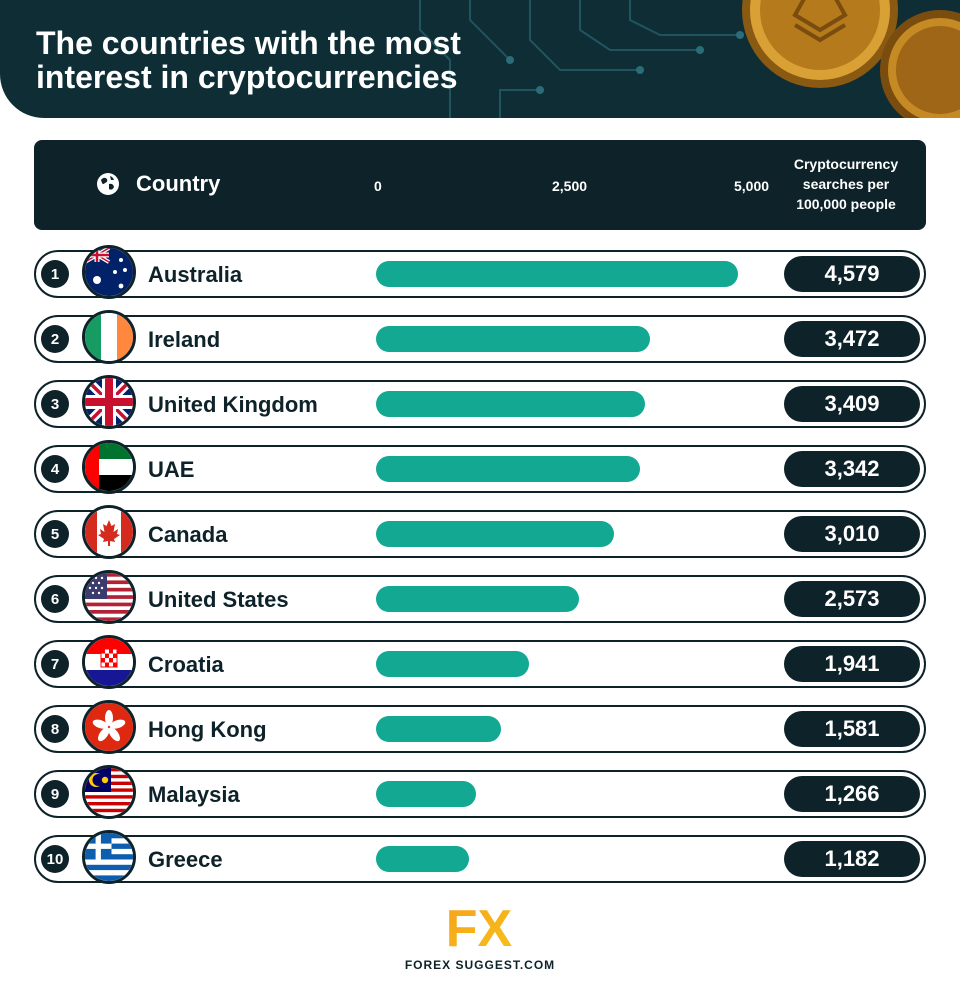 This screenshot has width=960, height=991. What do you see at coordinates (218, 599) in the screenshot?
I see `country-name: United States` at bounding box center [218, 599].